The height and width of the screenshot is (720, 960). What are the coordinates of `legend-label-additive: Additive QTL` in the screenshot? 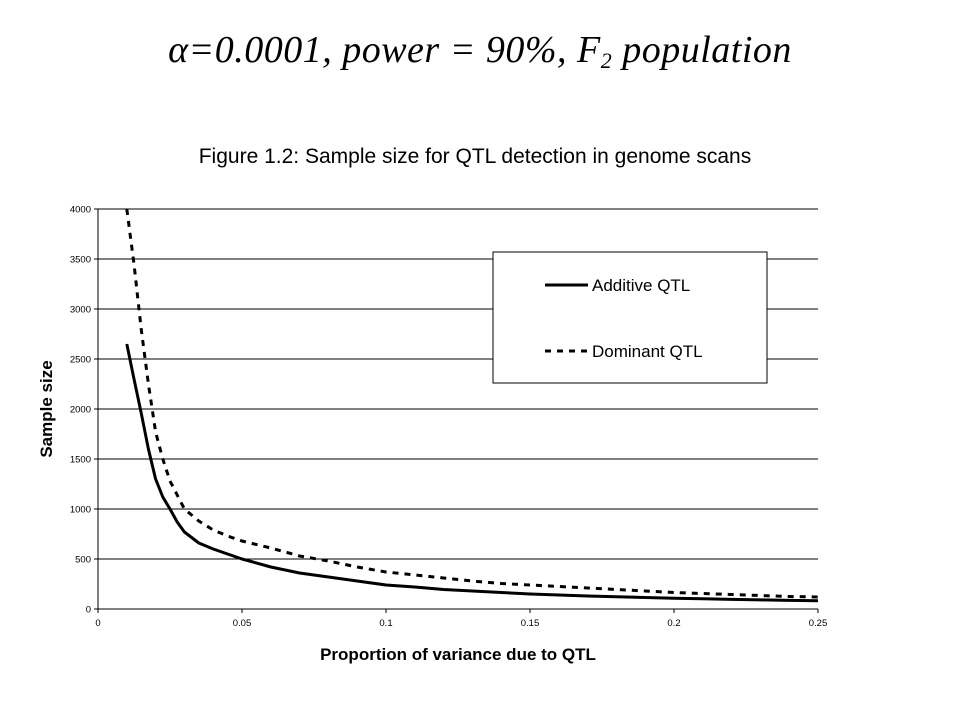 It's located at (641, 285).